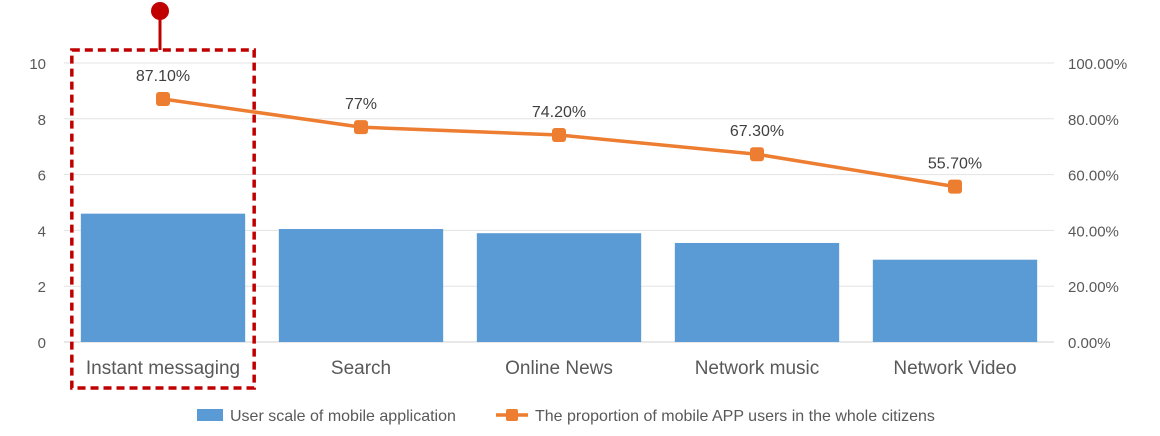  What do you see at coordinates (42, 231) in the screenshot?
I see `y-left-tick-label: 4` at bounding box center [42, 231].